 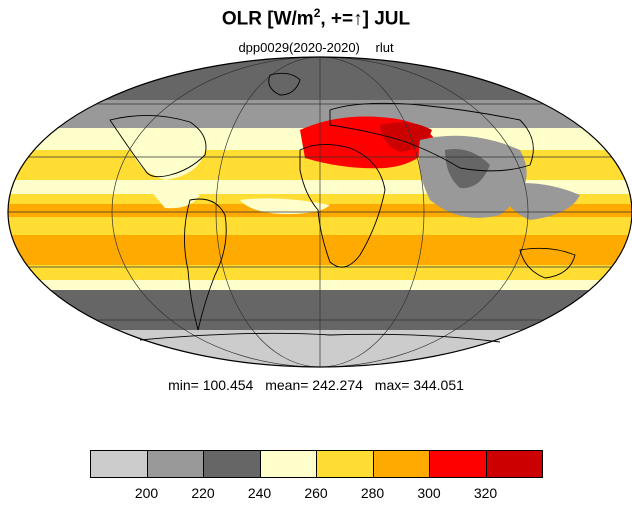 I want to click on stat-mean: mean= 242.274, so click(x=314, y=385).